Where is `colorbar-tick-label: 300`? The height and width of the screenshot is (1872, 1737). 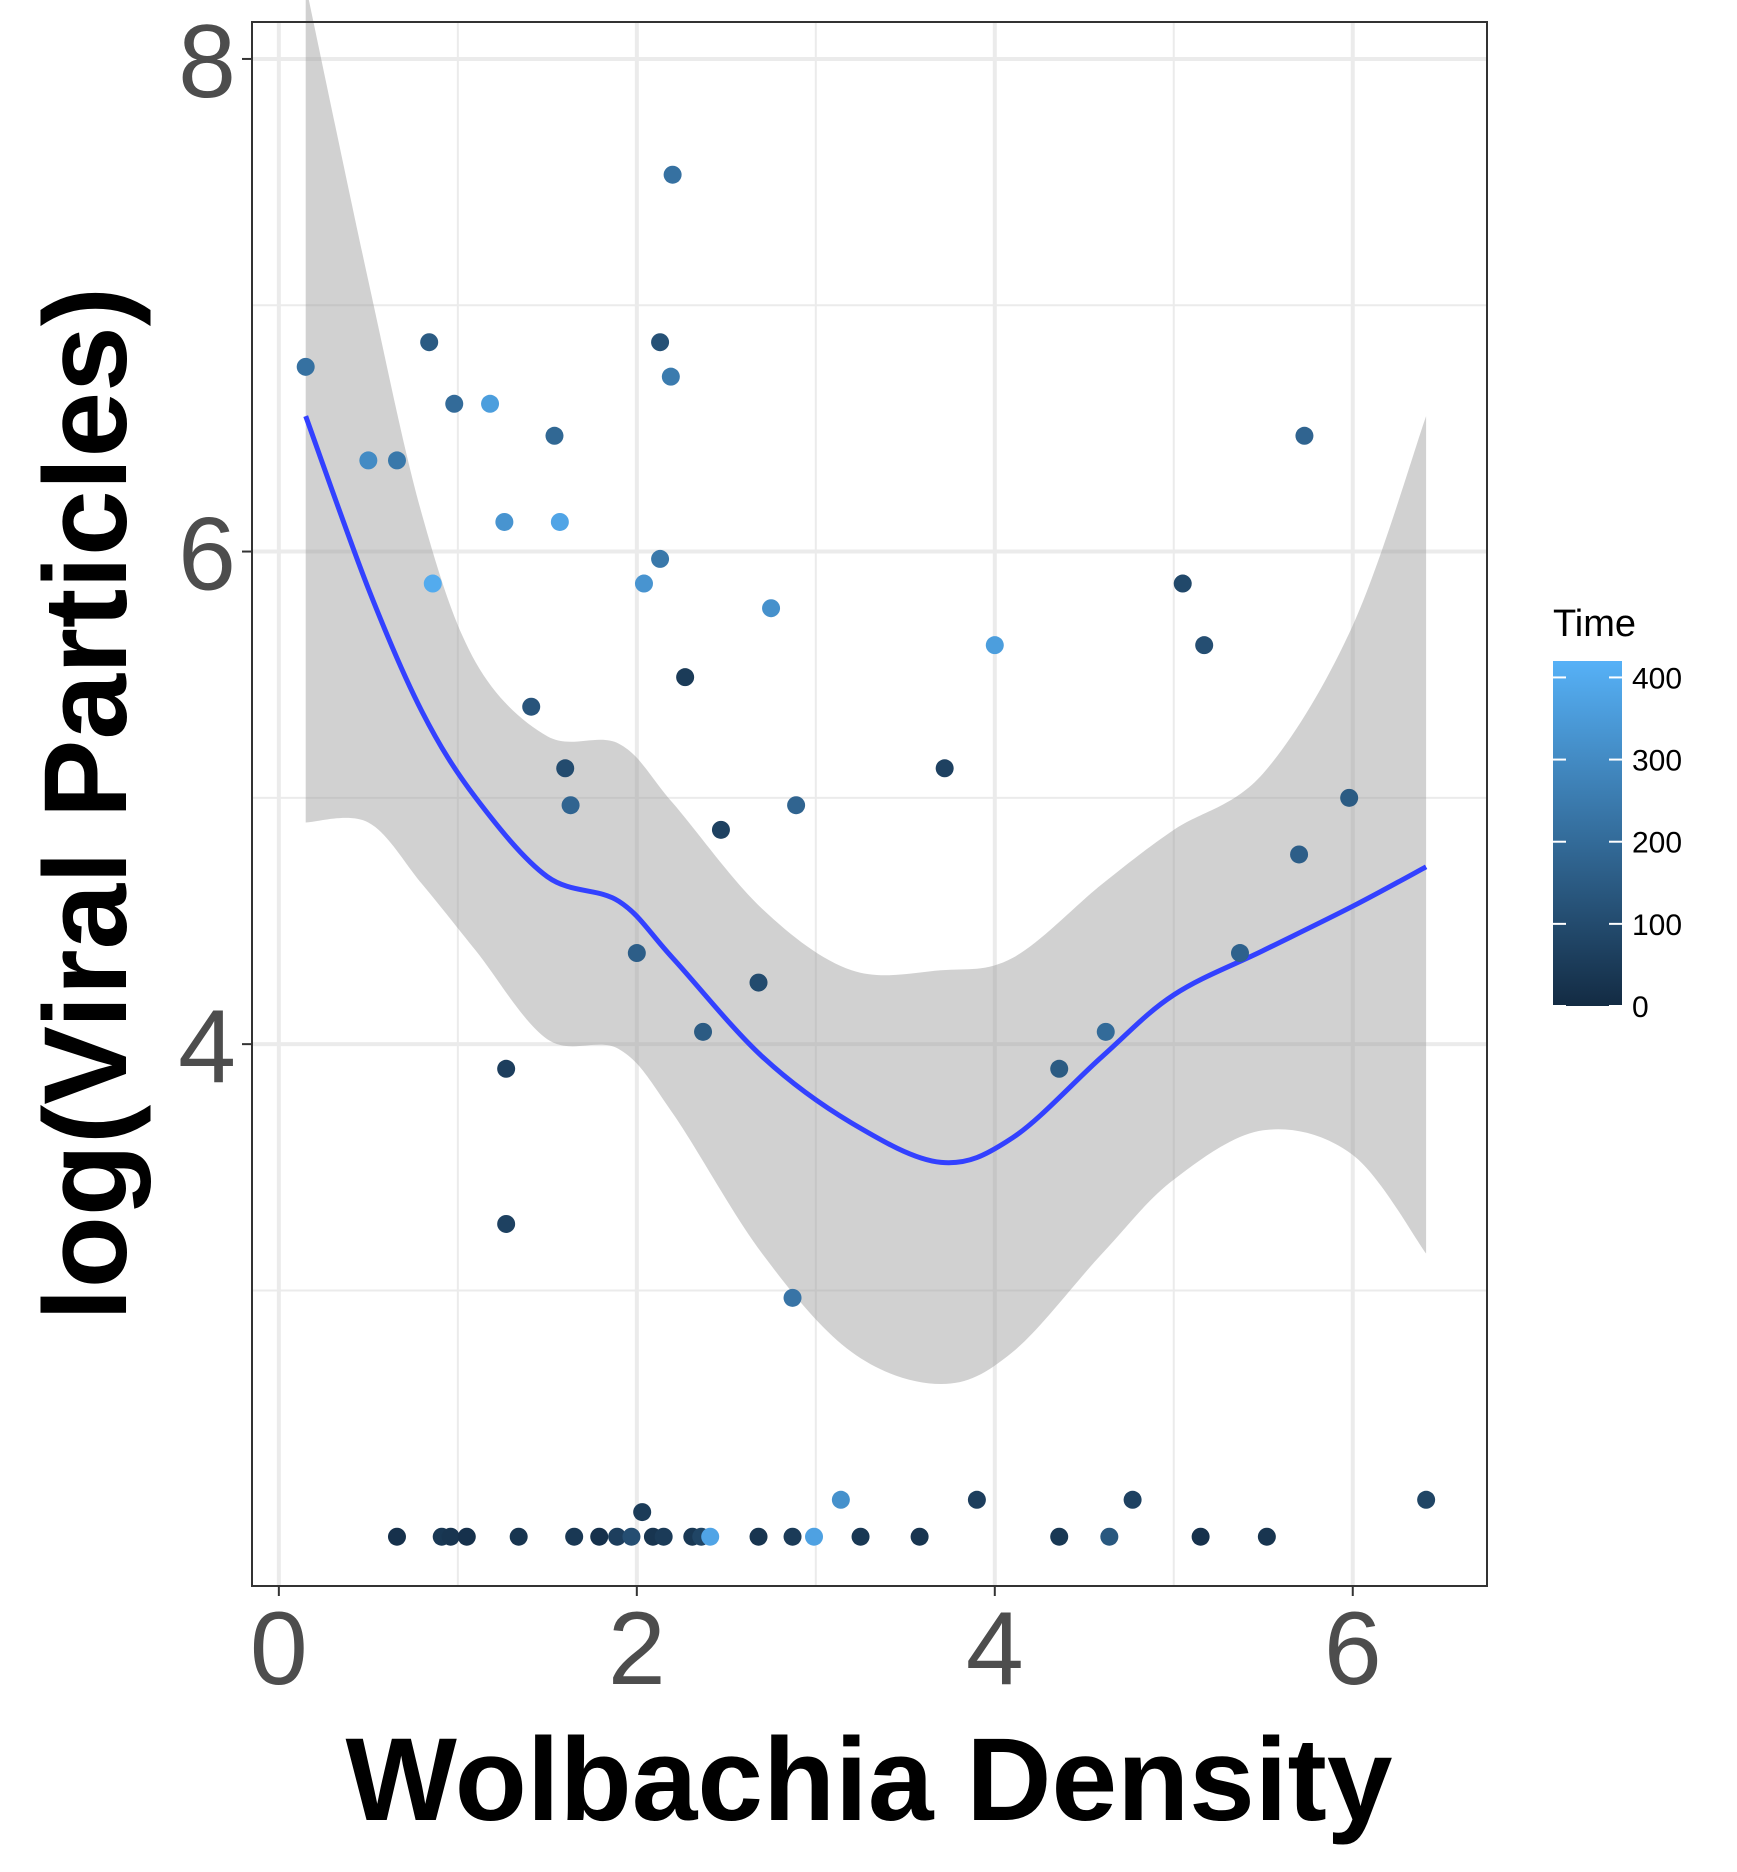
colorbar-tick-label: 300 is located at coordinates (1657, 761).